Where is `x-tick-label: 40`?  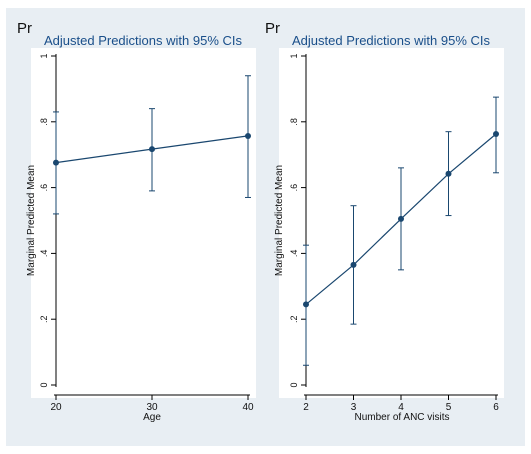 x-tick-label: 40 is located at coordinates (248, 407).